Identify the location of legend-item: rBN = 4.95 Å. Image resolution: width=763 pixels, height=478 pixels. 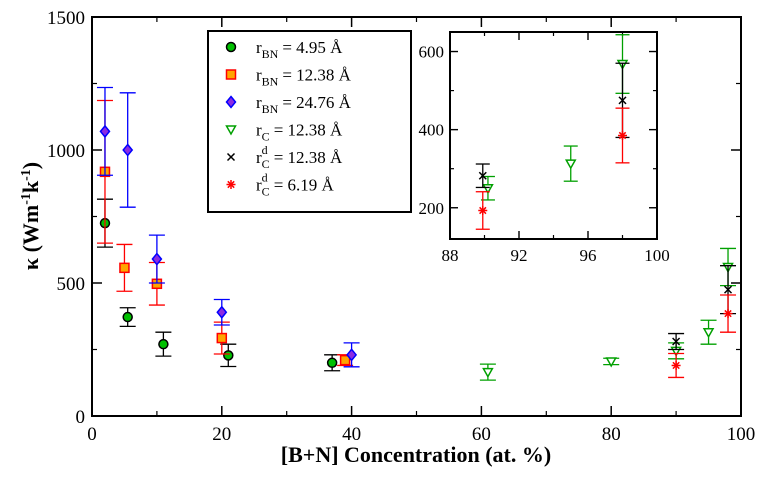
(284, 49).